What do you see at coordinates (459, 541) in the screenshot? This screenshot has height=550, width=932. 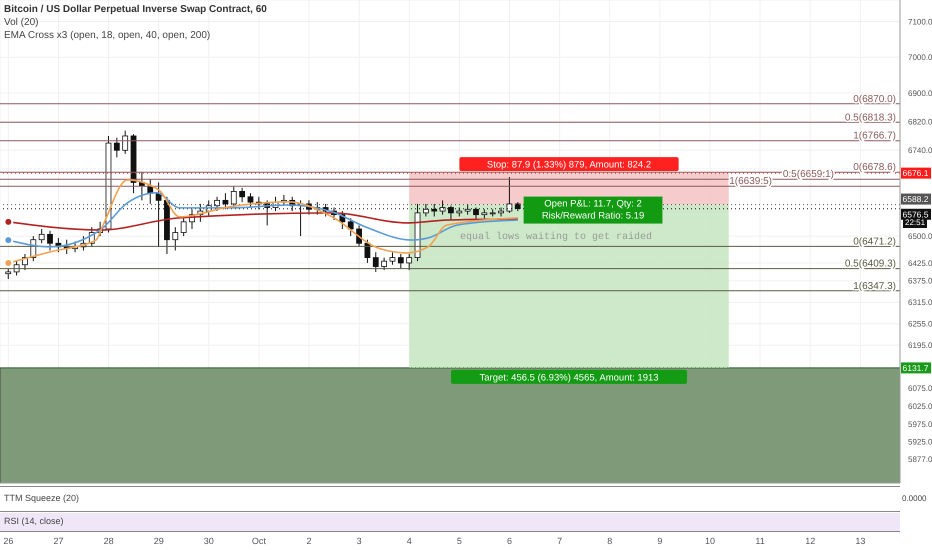 I see `x-tick-label: 5` at bounding box center [459, 541].